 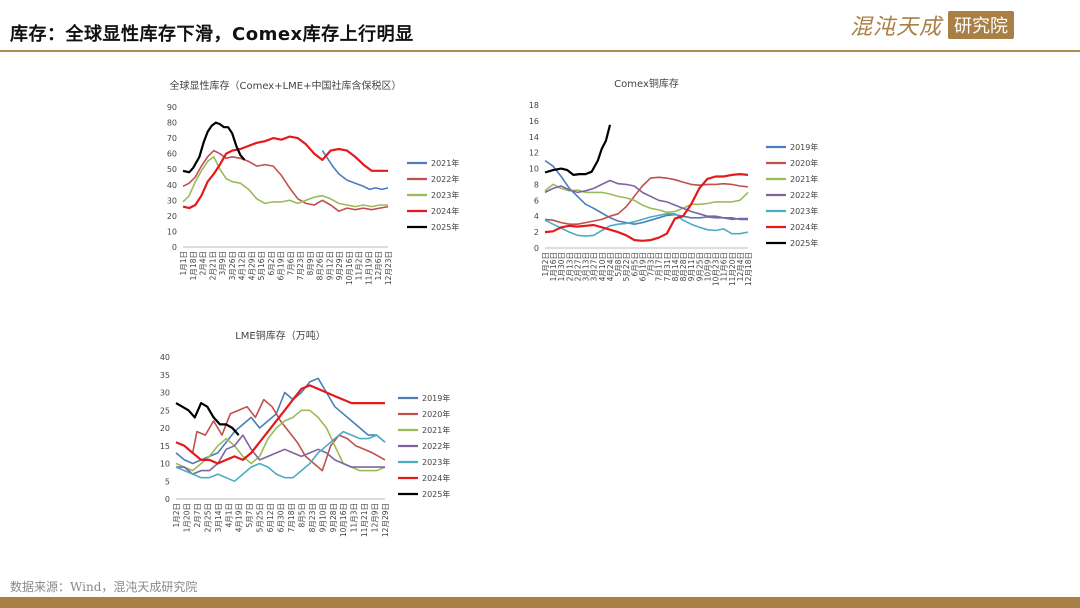 I want to click on y-tick-label: 4, so click(x=536, y=216).